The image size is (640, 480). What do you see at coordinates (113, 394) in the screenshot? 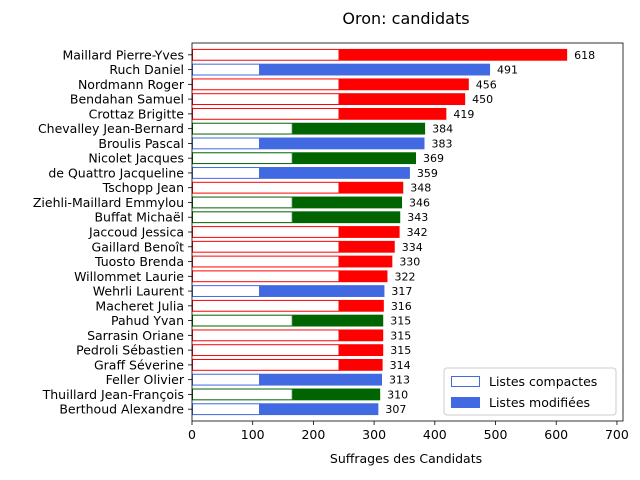
I see `y-tick-label: Thuillard Jean-François` at bounding box center [113, 394].